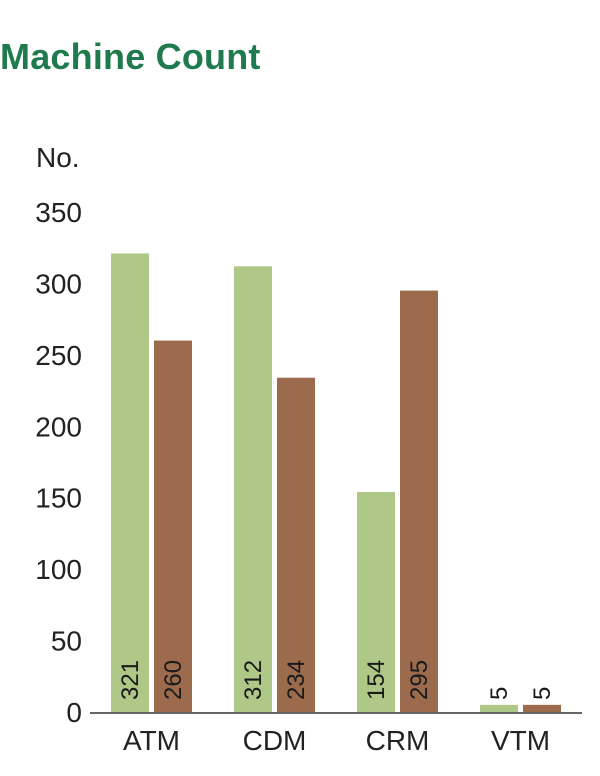  Describe the element at coordinates (58, 212) in the screenshot. I see `y-tick-label: 350` at that location.